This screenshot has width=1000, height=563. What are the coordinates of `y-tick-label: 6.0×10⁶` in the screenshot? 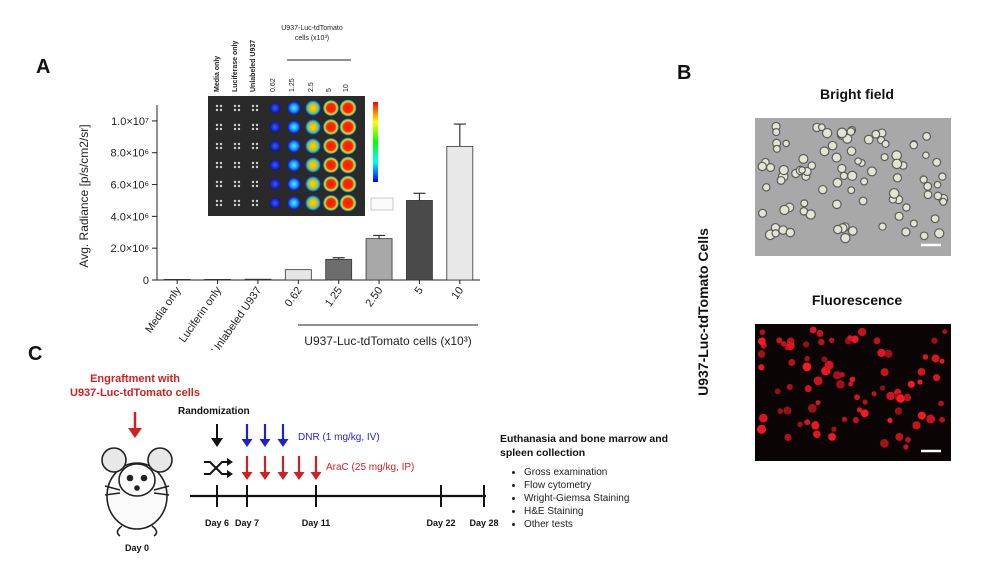 It's located at (130, 186).